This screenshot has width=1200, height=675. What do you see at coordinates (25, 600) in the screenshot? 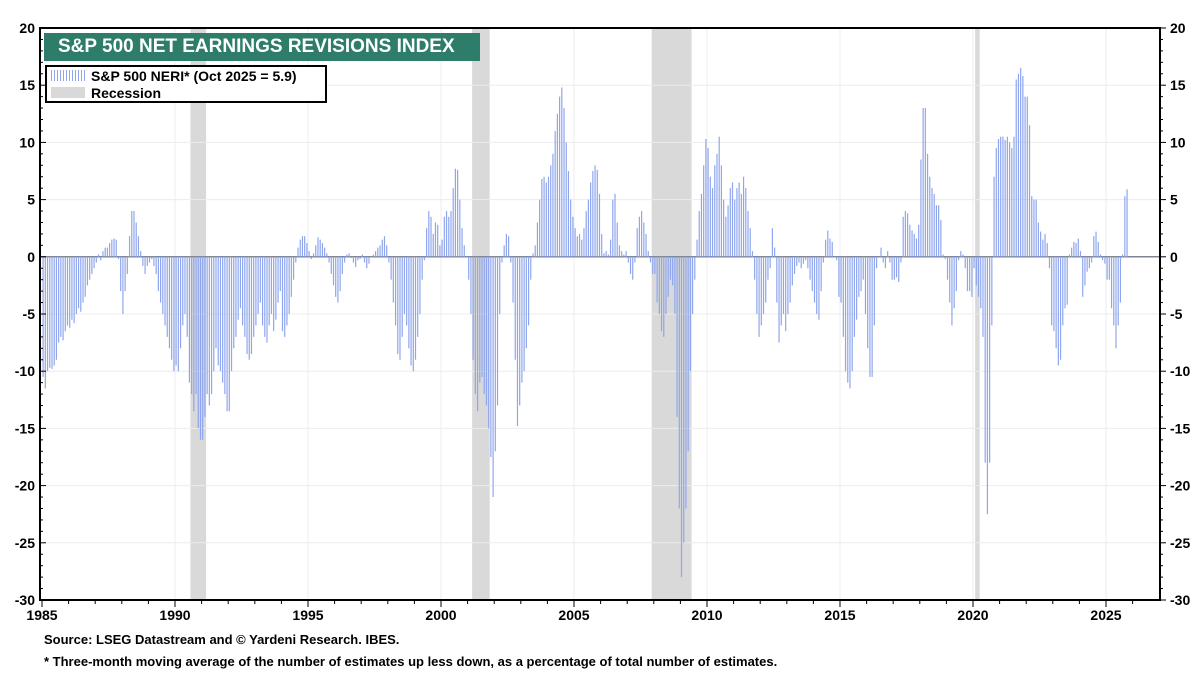
I see `y-tick-label-left: -30` at bounding box center [25, 600].